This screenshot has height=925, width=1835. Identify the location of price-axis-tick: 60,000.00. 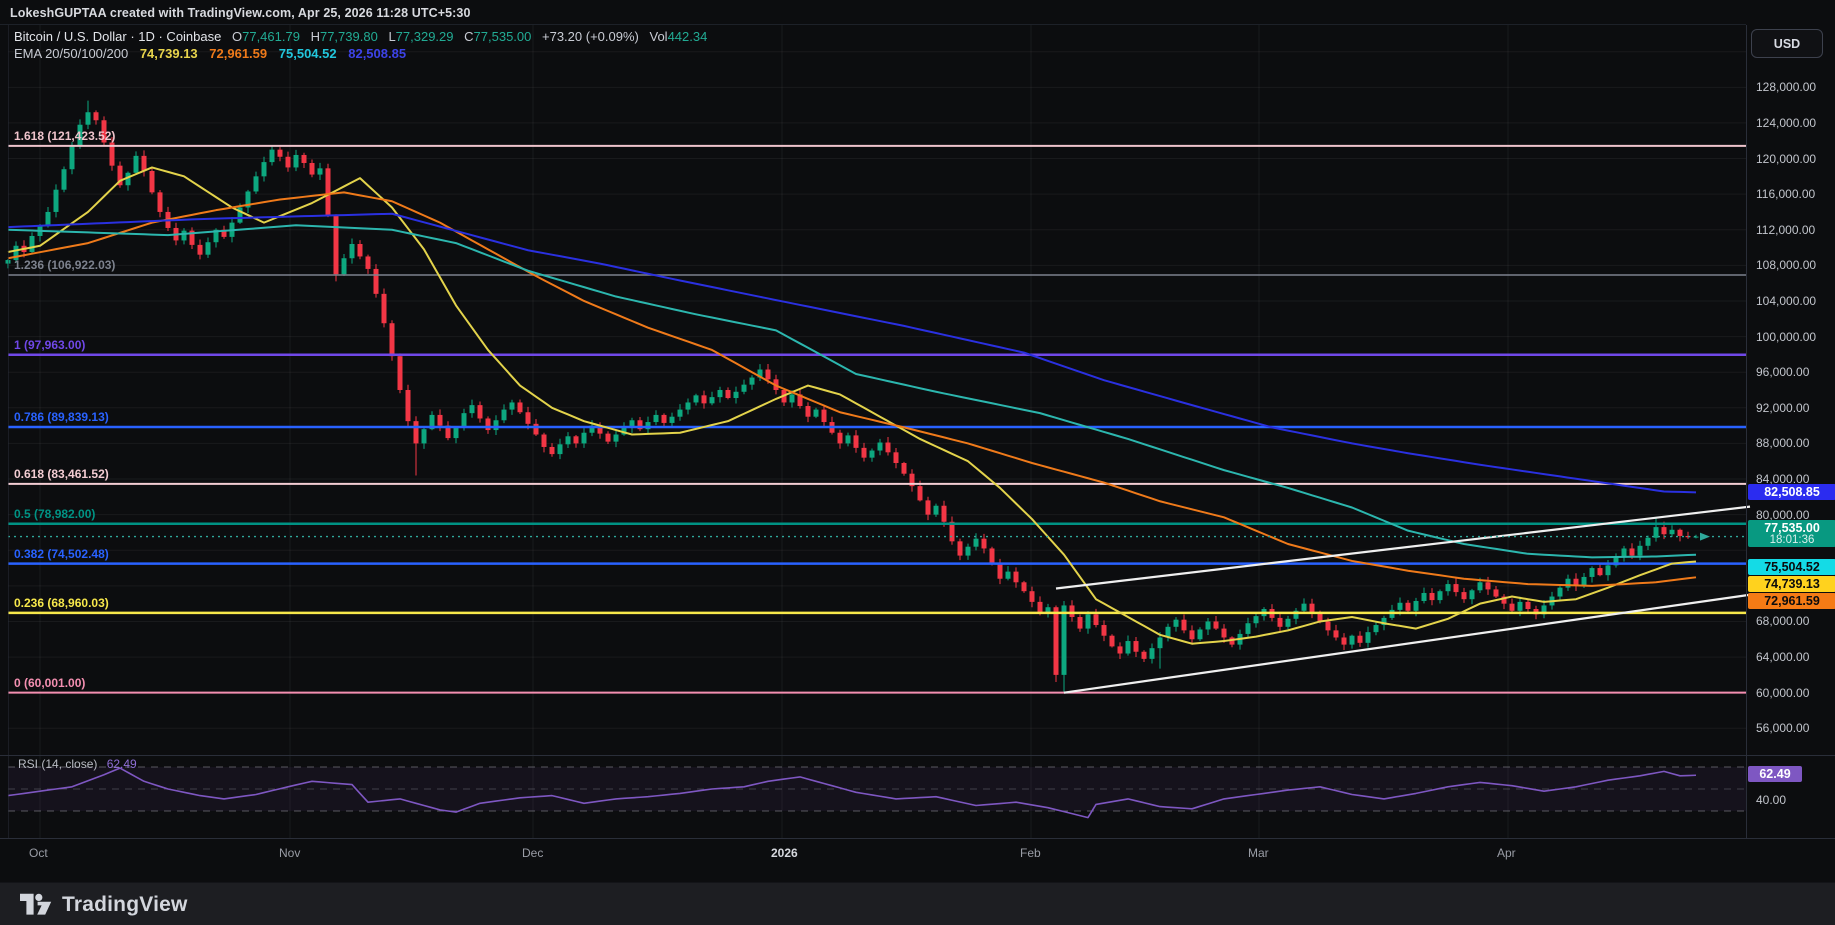
(1783, 692).